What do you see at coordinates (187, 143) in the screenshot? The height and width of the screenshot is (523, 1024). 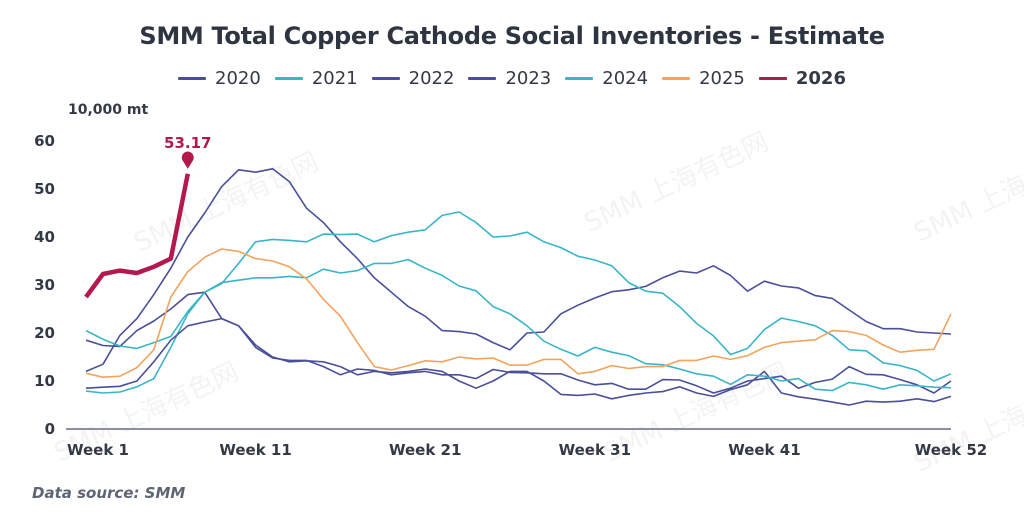 I see `peak-data-label: 53.17` at bounding box center [187, 143].